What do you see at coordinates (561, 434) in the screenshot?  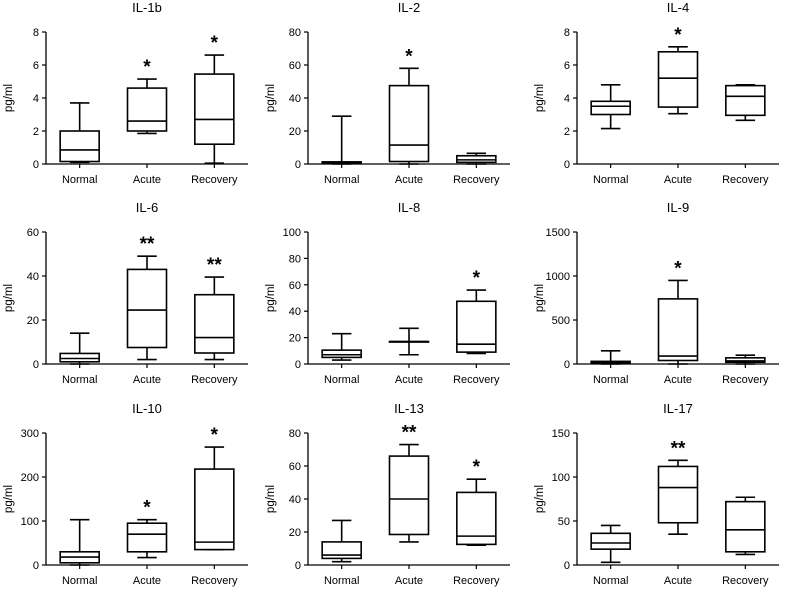 I see `y-tick-label: 150` at bounding box center [561, 434].